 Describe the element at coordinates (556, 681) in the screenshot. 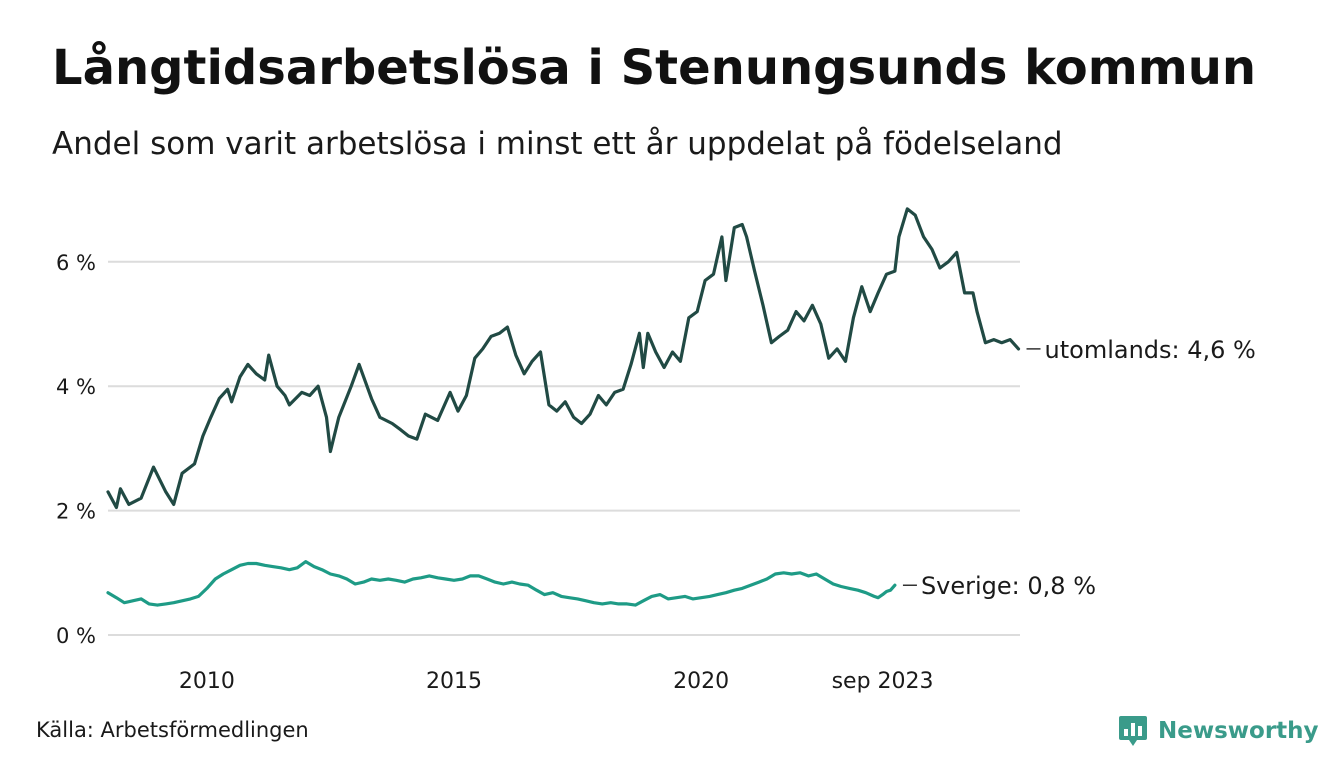

I see `x-axis-ticks: 2010 2015 2020 sep 2023` at that location.